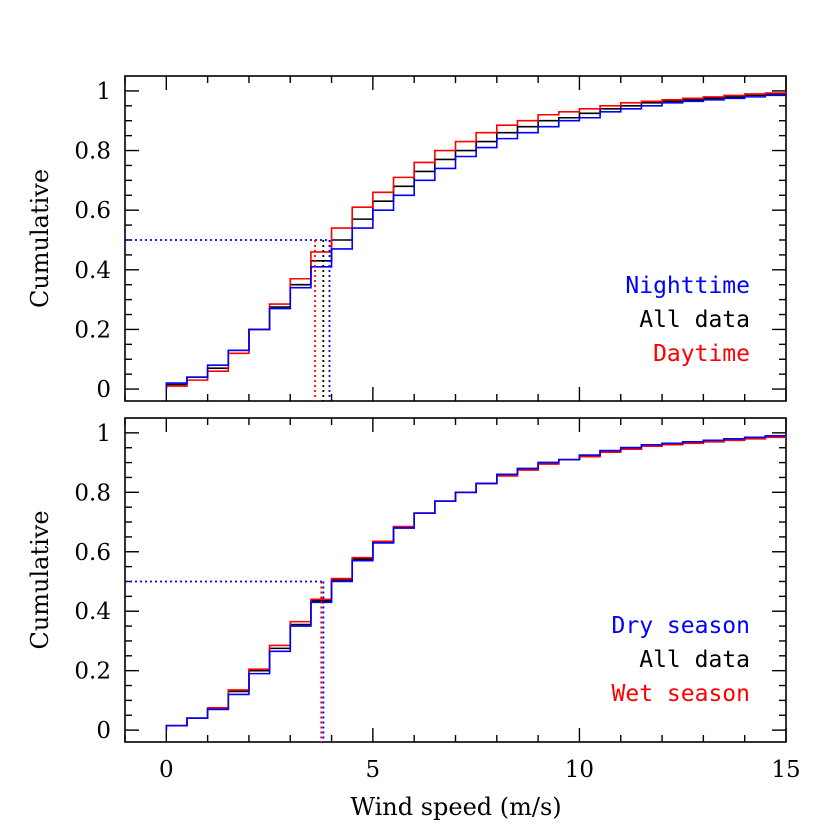  I want to click on bottom-y-tick-label: 0, so click(103, 731).